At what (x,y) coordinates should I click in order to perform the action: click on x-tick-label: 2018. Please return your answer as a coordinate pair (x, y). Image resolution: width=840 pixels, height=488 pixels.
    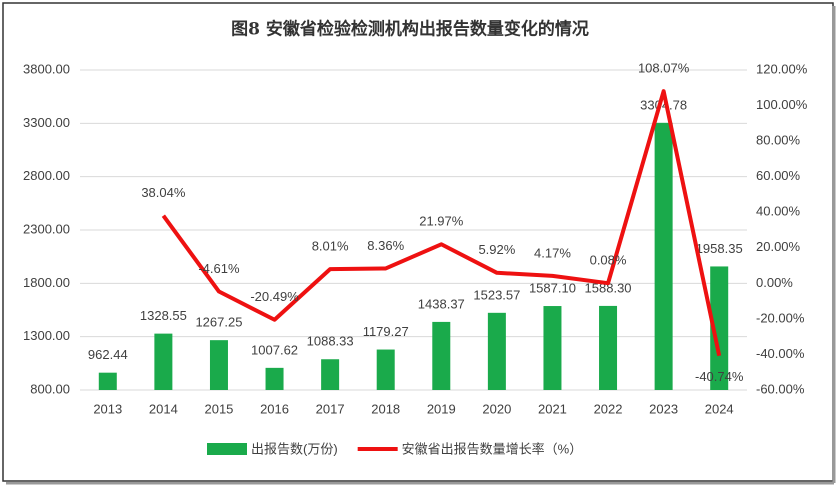
    Looking at the image, I should click on (385, 408).